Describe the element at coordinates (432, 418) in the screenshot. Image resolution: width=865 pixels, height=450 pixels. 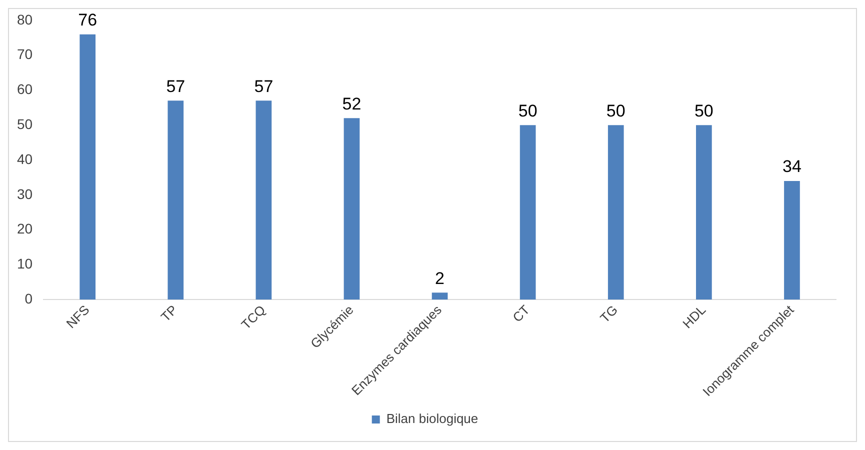
I see `legend-label: Bilan biologique` at that location.